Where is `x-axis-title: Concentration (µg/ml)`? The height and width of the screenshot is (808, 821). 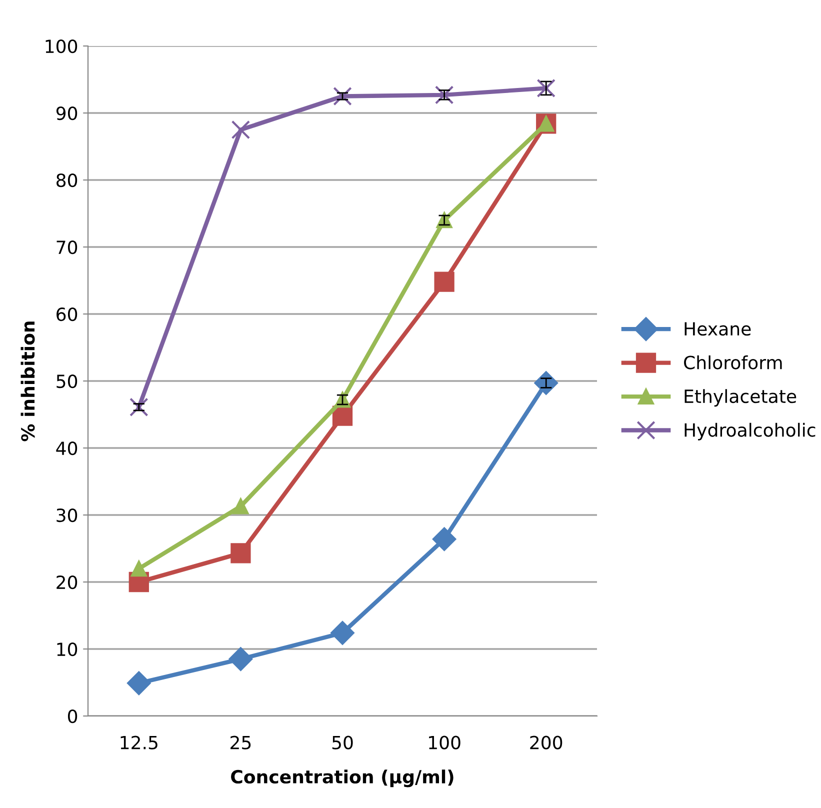 x-axis-title: Concentration (µg/ml) is located at coordinates (342, 779).